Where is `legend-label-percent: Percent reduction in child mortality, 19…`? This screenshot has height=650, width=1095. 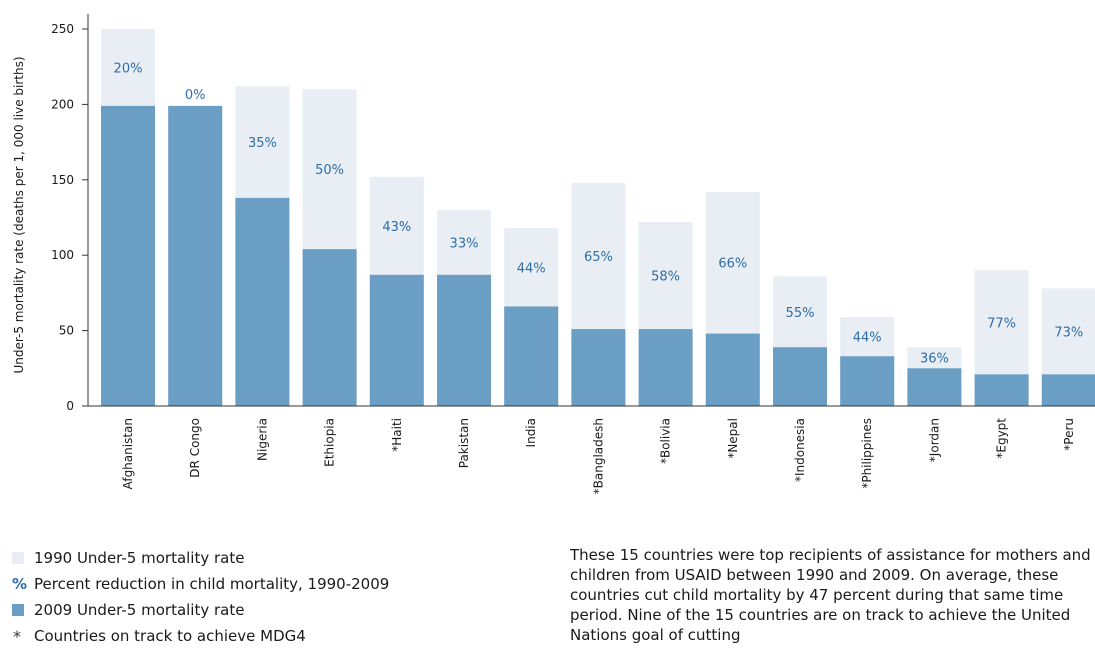
legend-label-percent: Percent reduction in child mortality, 19… is located at coordinates (212, 584).